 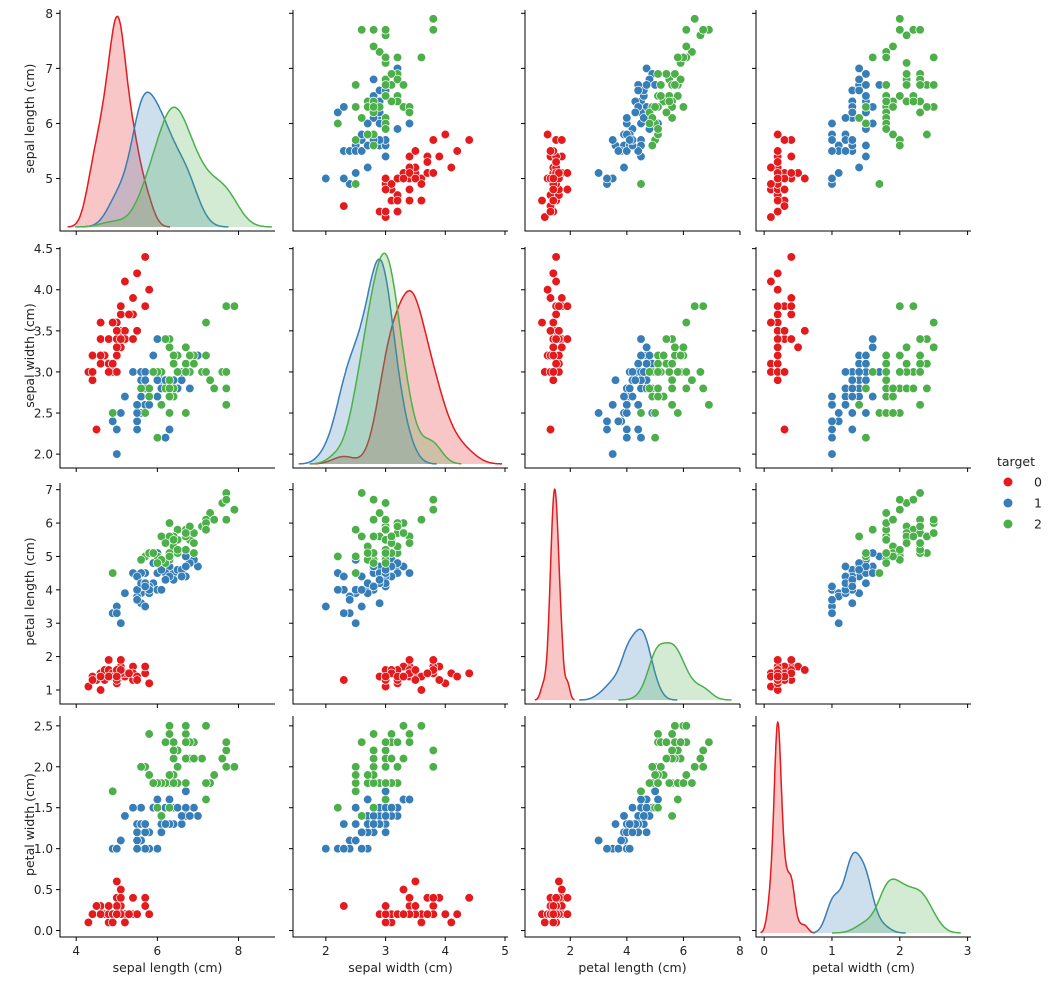 I want to click on panel-petal-width-cm-vs-petal-length-cm: 2 4 6 8, so click(x=632, y=837).